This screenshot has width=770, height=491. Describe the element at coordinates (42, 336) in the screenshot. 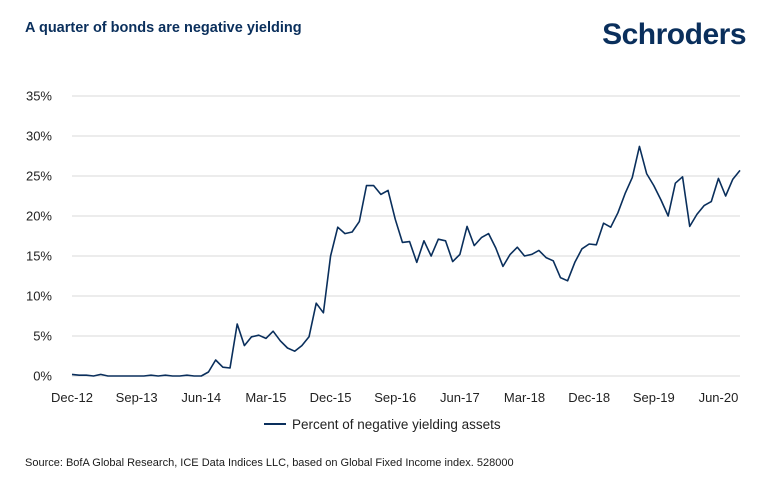

I see `y-tick-label: 5%` at that location.